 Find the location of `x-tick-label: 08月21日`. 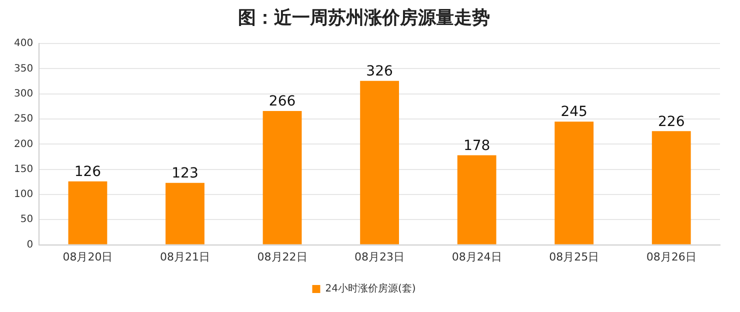

x-tick-label: 08月21日 is located at coordinates (185, 257).